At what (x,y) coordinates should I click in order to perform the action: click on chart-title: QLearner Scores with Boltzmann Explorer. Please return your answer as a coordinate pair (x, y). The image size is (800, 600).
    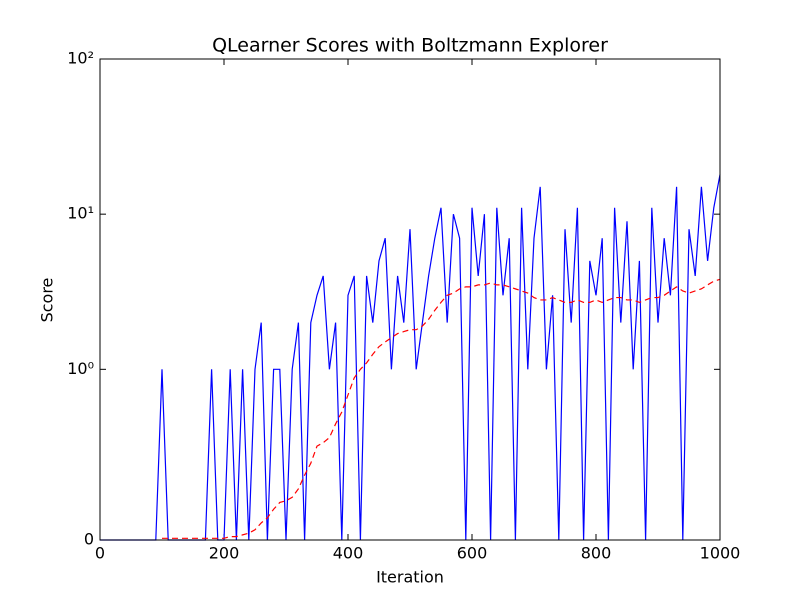
    Looking at the image, I should click on (410, 46).